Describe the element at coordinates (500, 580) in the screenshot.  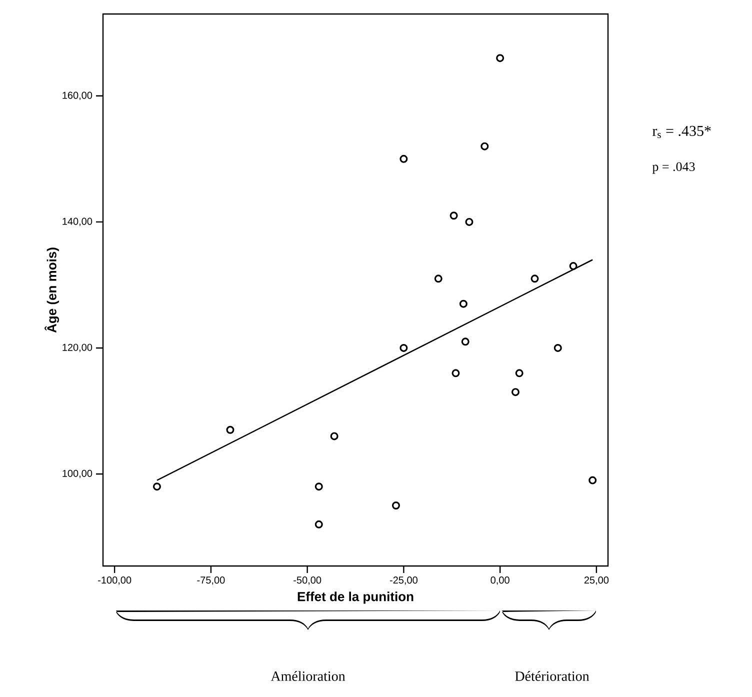
I see `x-tick-label: 0,00` at that location.